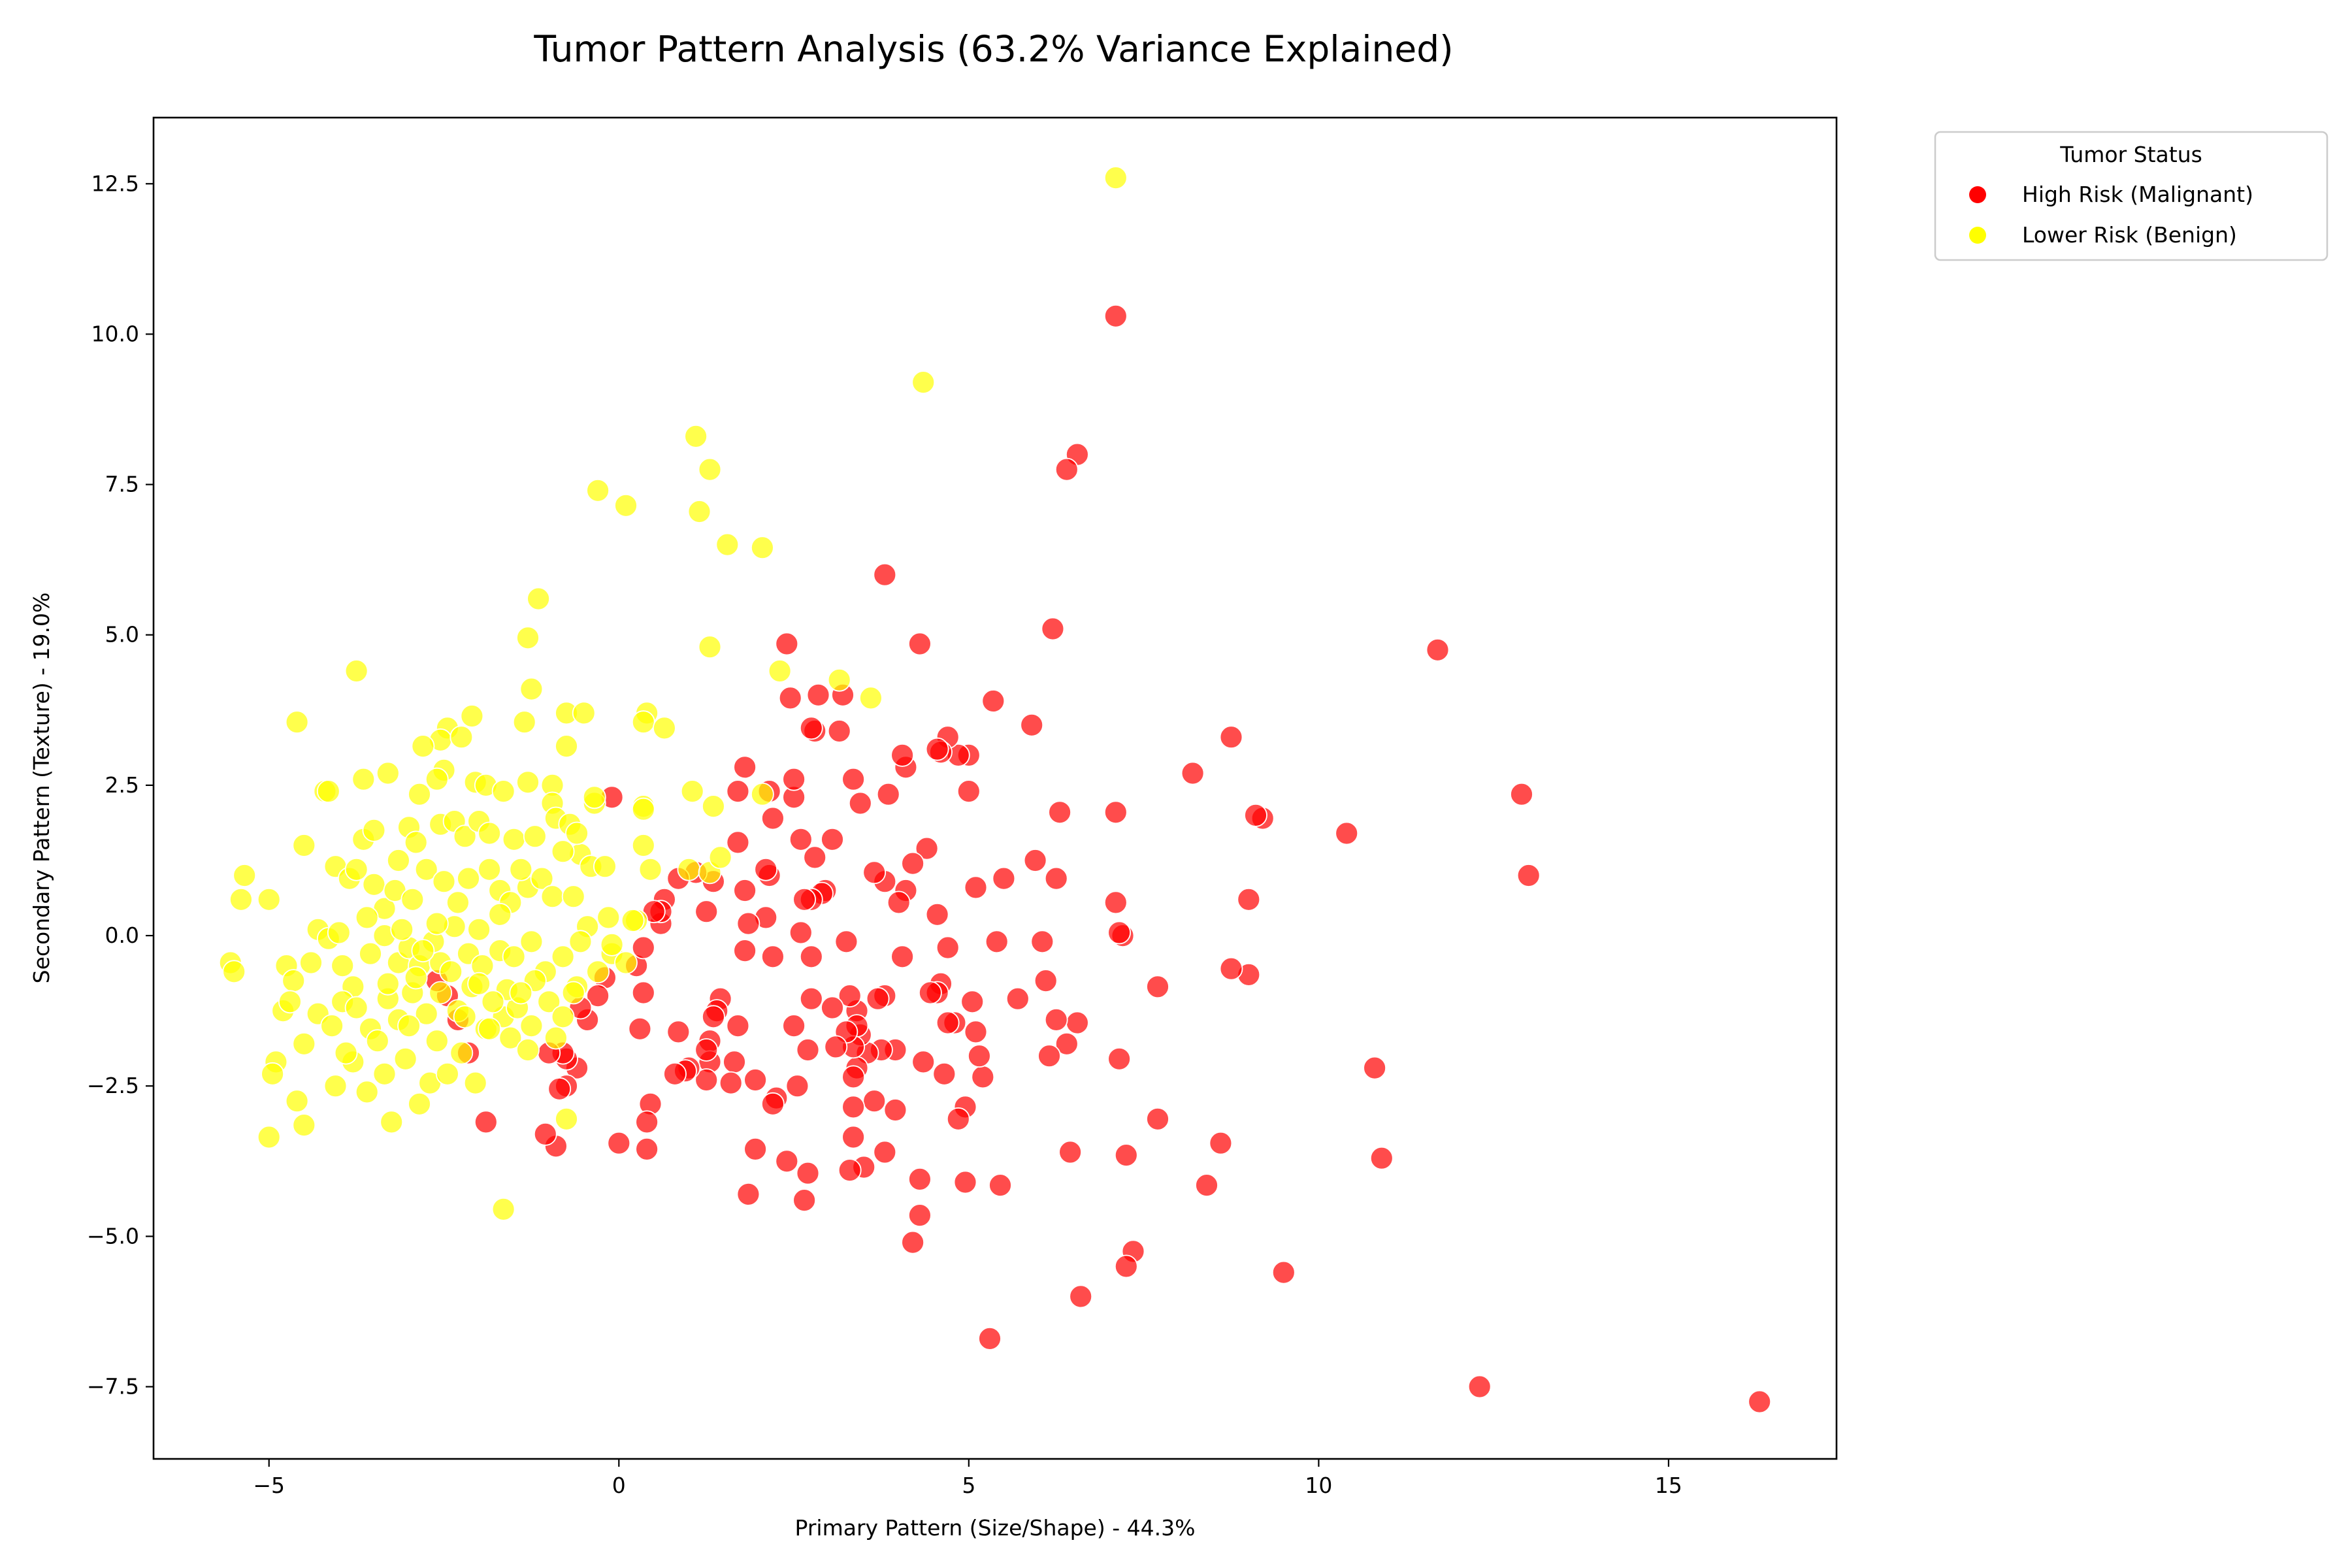 The height and width of the screenshot is (1568, 2352). I want to click on y-tick-label: −5.0, so click(113, 1236).